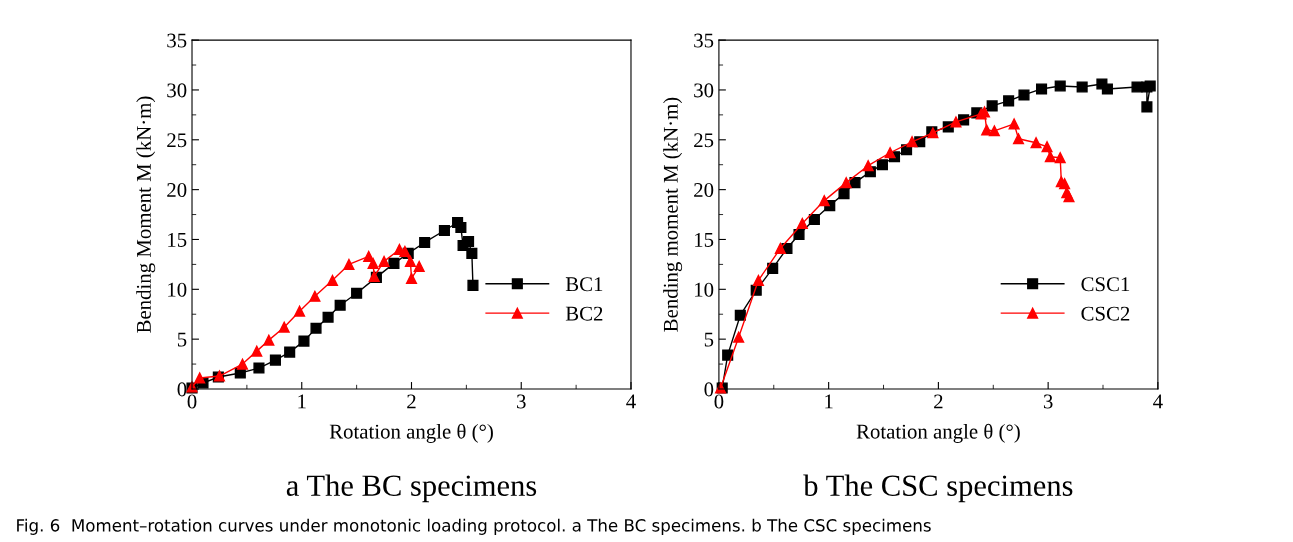  I want to click on legend-label: BC2, so click(584, 313).